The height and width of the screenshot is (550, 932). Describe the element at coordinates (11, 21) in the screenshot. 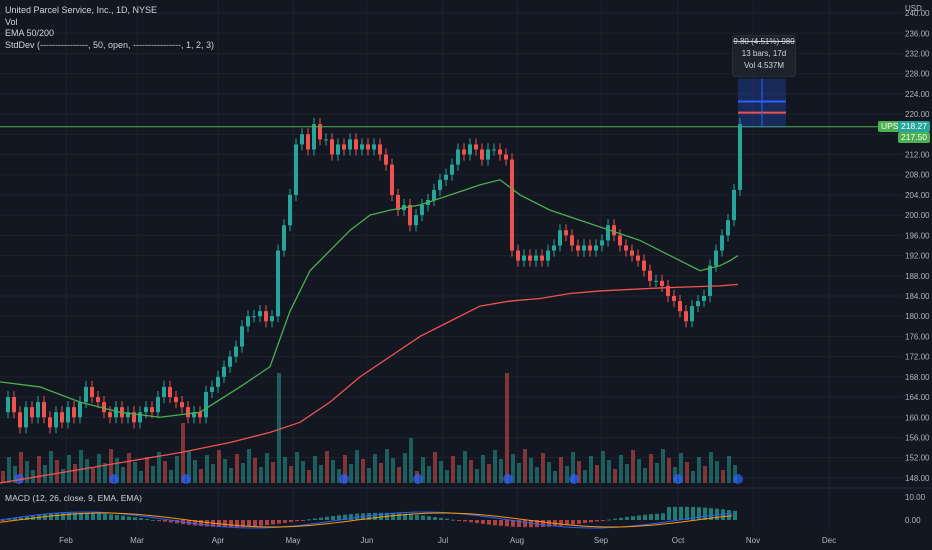

I see `volume-indicator-label: Vol` at that location.